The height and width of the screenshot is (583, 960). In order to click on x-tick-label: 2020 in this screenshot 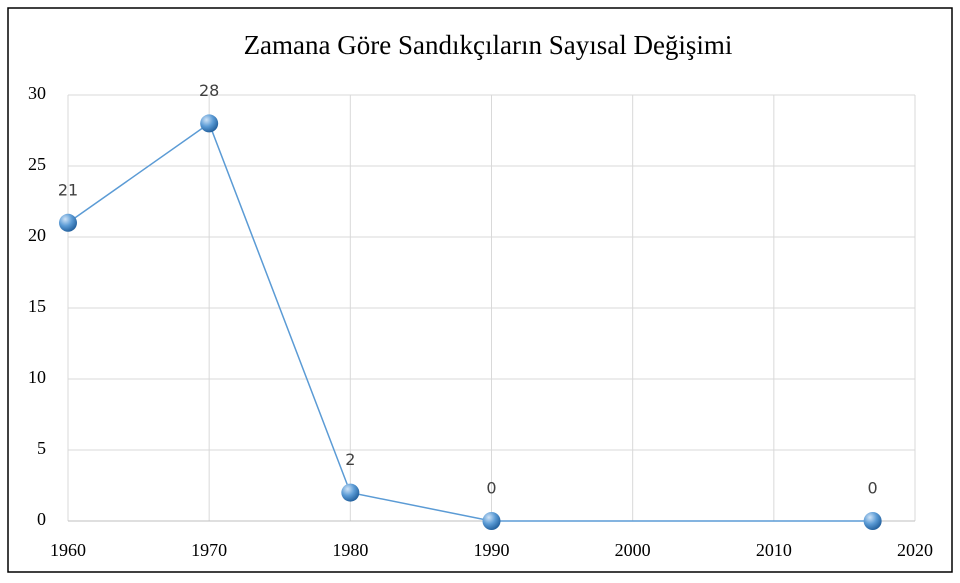, I will do `click(915, 550)`.